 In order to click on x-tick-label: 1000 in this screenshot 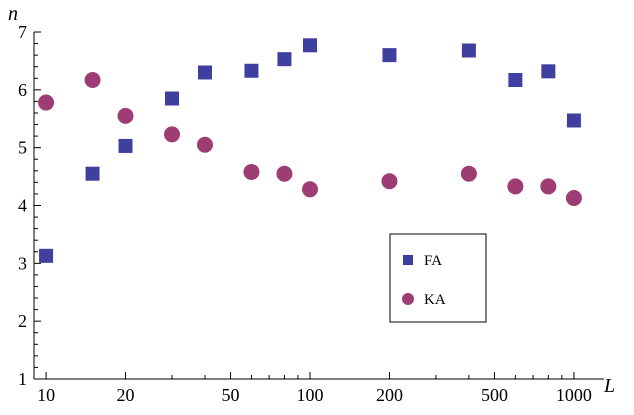, I will do `click(574, 395)`.